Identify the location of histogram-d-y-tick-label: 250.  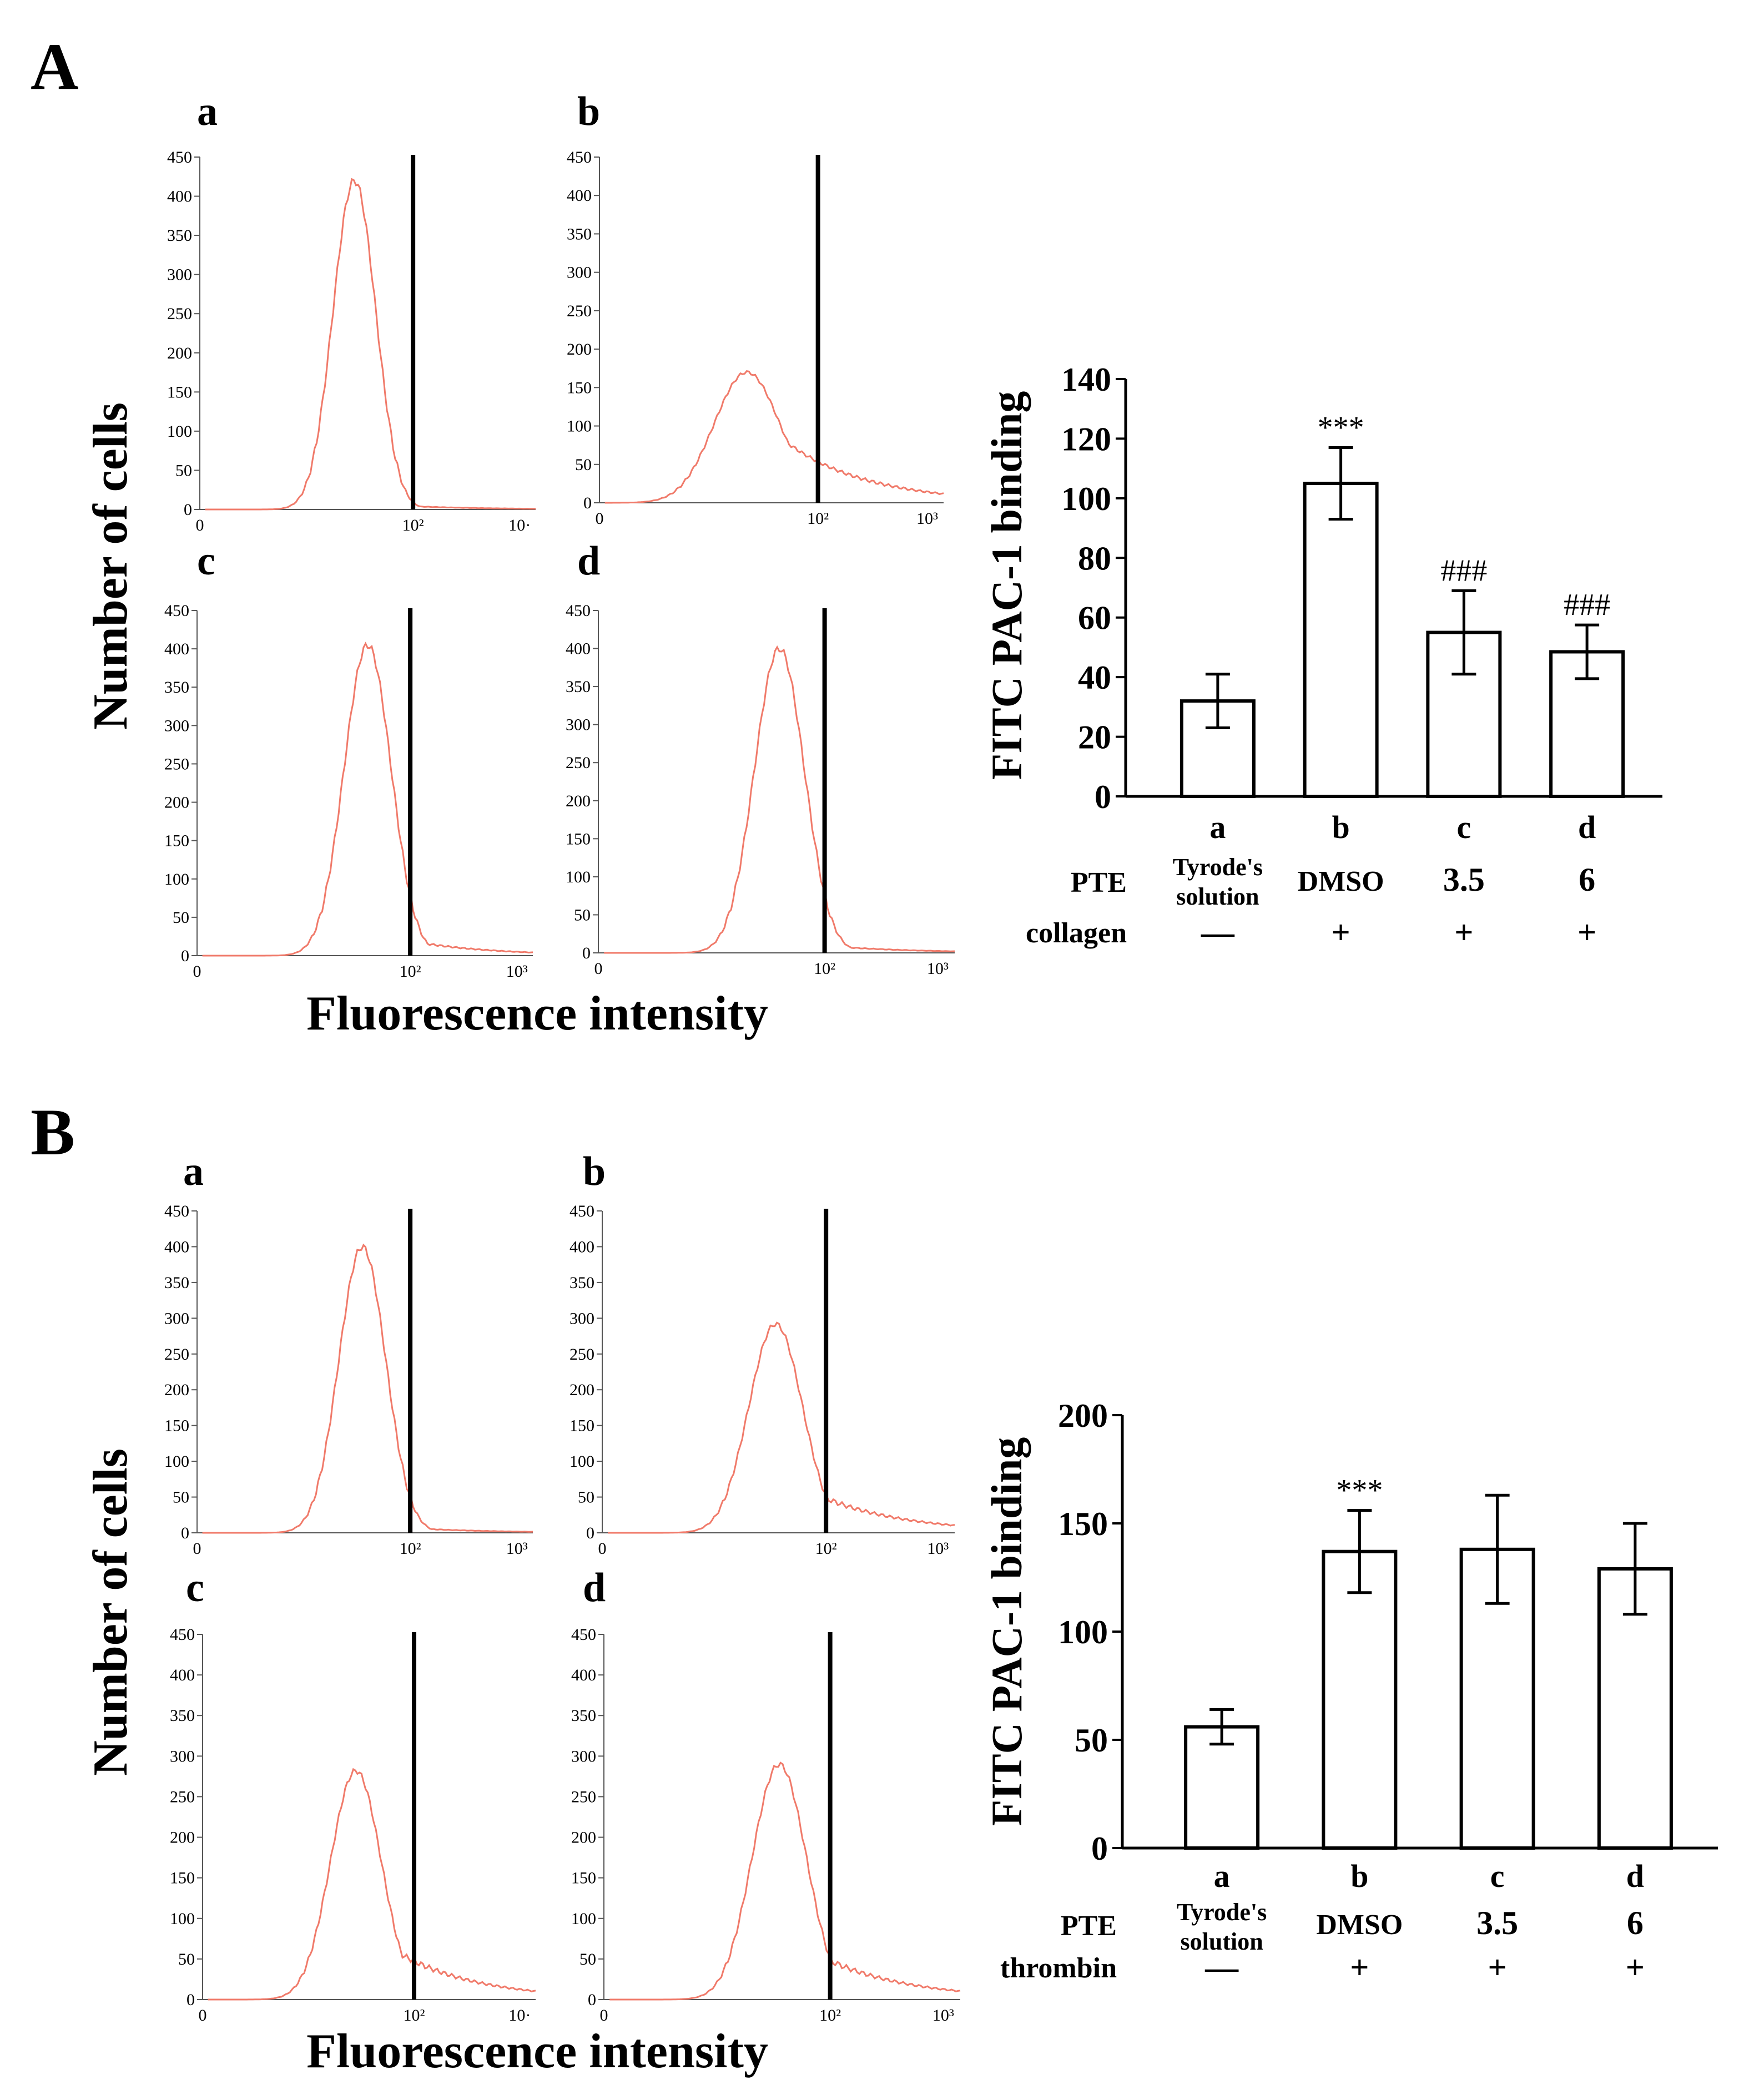
(583, 1797).